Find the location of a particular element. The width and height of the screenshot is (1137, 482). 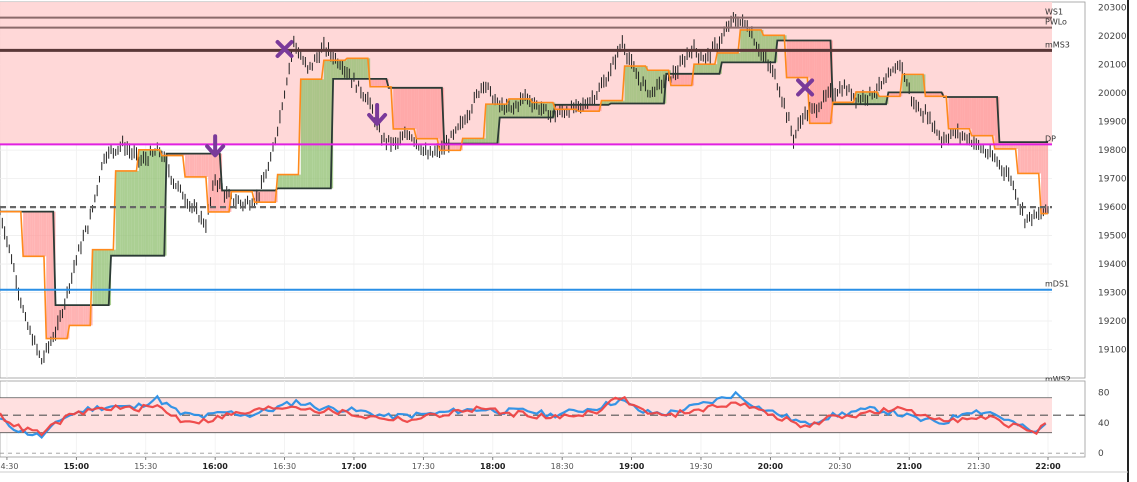

x-tick-label: 21:30 is located at coordinates (978, 466).